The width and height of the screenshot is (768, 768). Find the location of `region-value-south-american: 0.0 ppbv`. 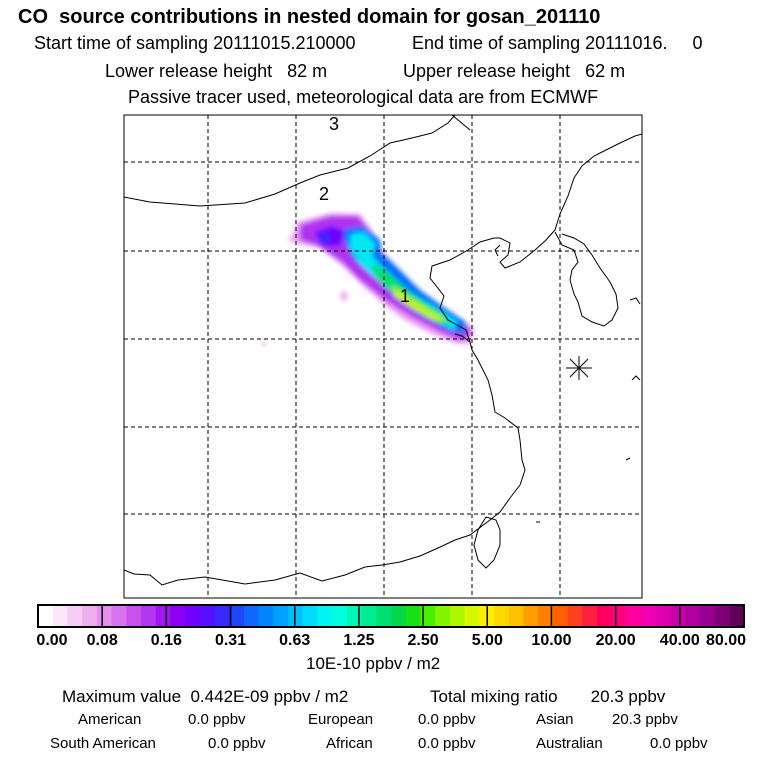

region-value-south-american: 0.0 ppbv is located at coordinates (237, 743).